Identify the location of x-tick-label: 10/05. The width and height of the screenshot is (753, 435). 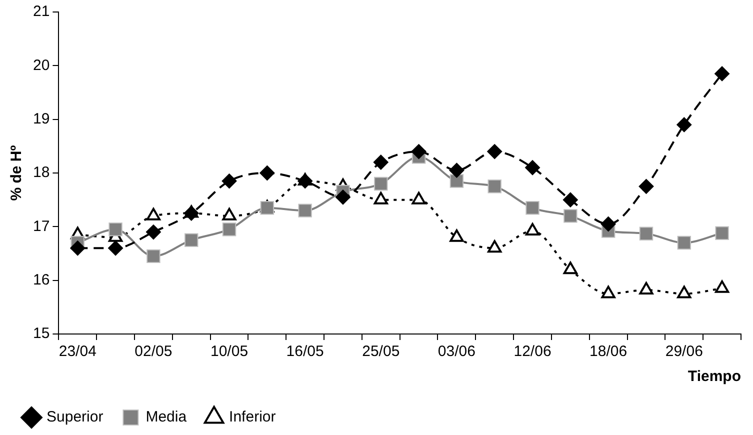
(229, 351).